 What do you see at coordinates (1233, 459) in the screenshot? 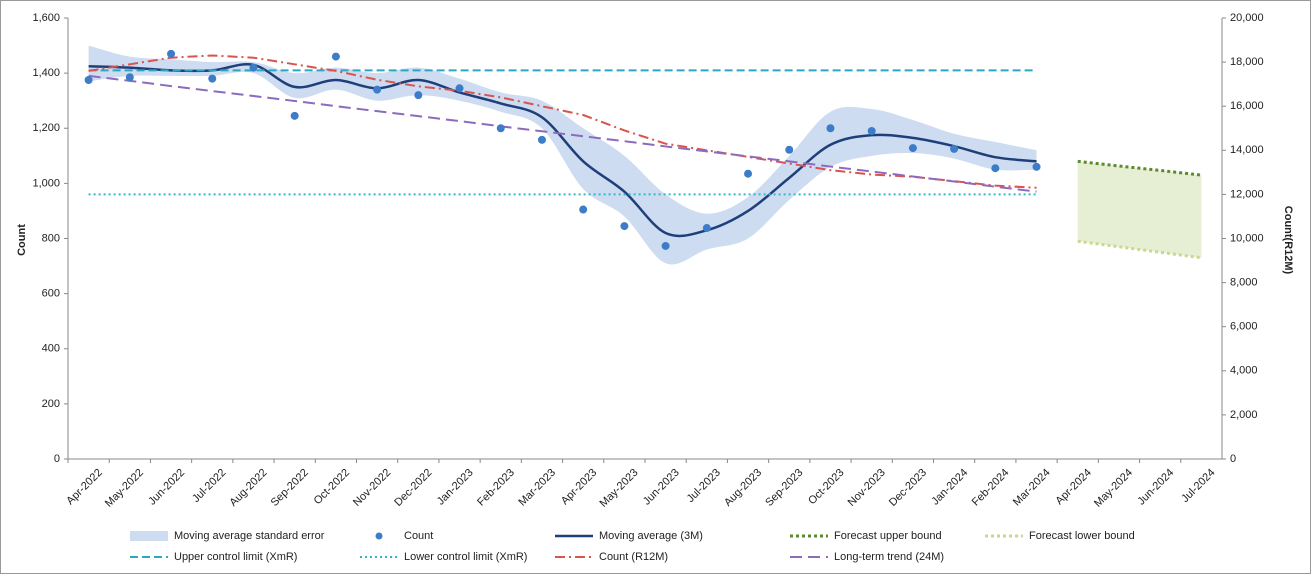
I see `y2-tick-label: 0` at bounding box center [1233, 459].